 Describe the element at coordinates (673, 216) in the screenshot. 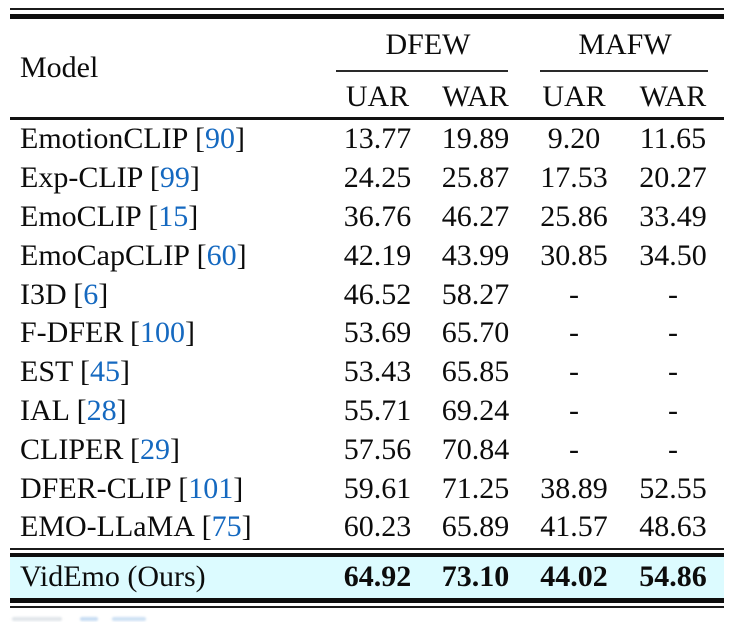

I see `mafw-war-value: 33.49` at that location.